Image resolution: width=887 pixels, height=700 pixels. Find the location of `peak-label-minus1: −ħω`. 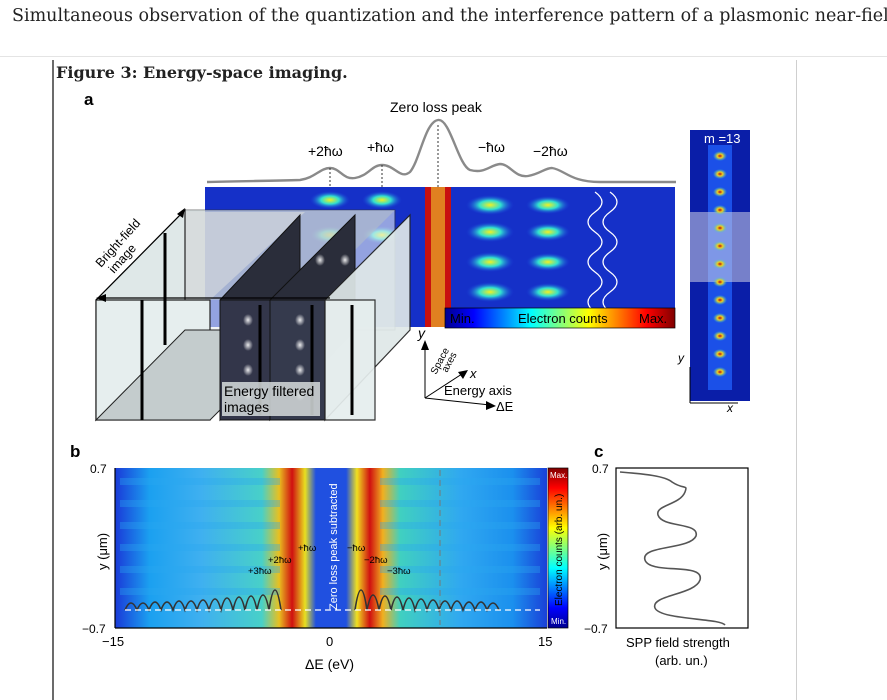

peak-label-minus1: −ħω is located at coordinates (491, 147).